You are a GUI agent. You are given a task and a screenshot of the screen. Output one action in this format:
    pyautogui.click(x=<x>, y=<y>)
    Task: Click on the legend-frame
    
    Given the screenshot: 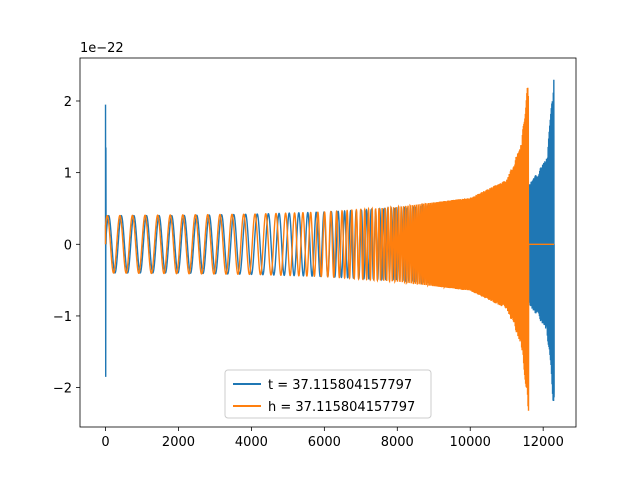 What is the action you would take?
    pyautogui.click(x=328, y=394)
    